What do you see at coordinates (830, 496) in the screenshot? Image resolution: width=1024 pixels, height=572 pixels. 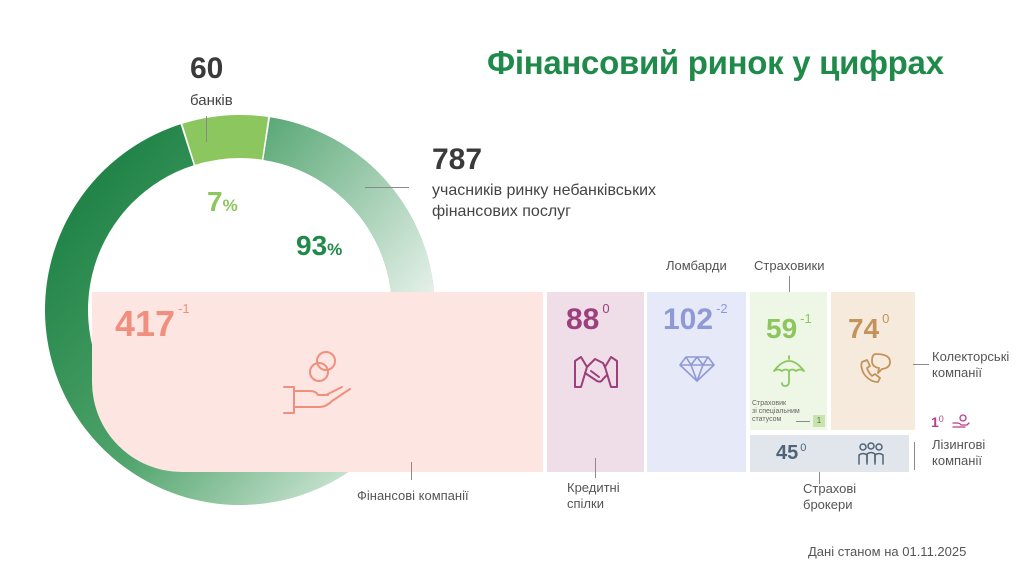 I see `brokers-label: Страхові брокери` at bounding box center [830, 496].